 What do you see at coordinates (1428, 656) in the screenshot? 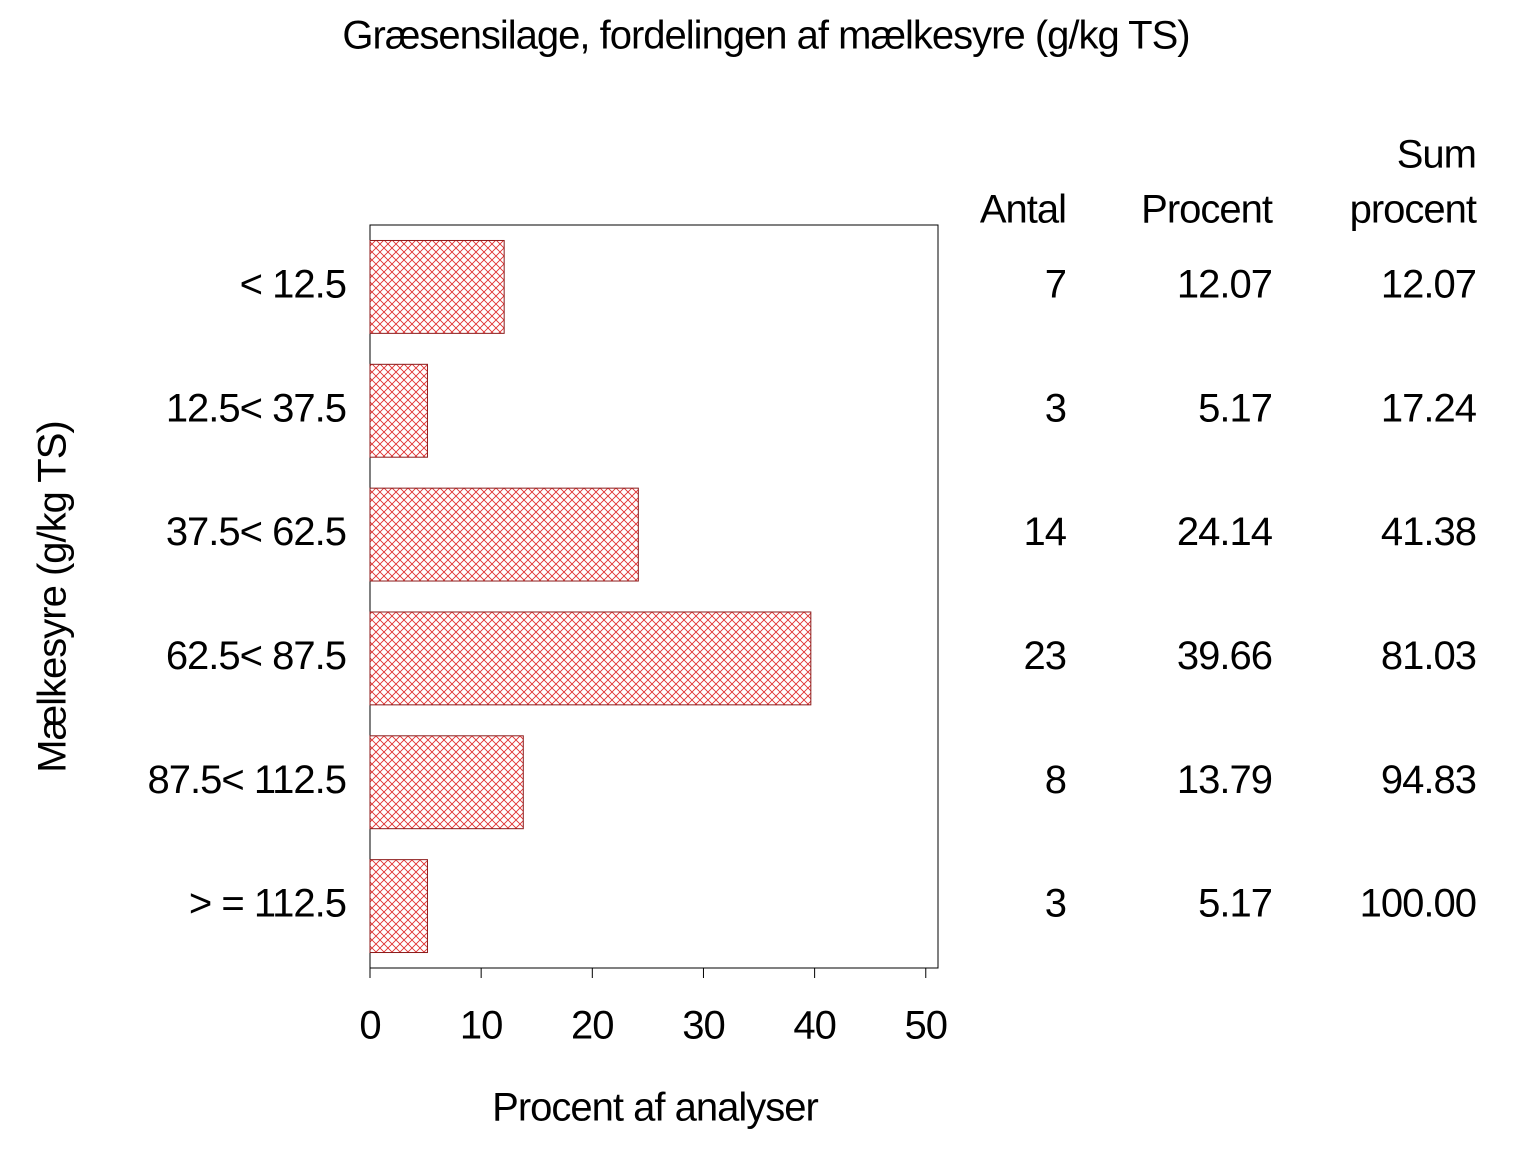
I see `table-cumulative: 81.03` at bounding box center [1428, 656].